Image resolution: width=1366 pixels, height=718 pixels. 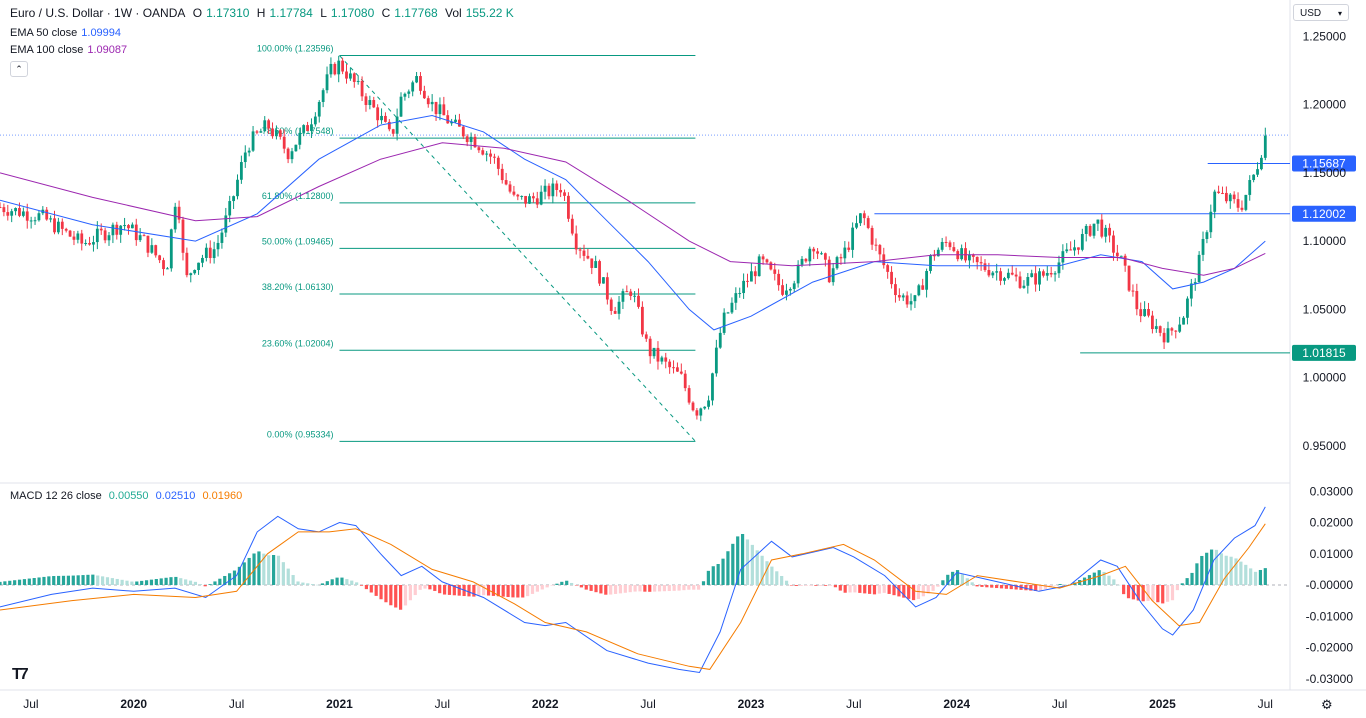 I want to click on fib-level-label: 50.00% (1.09465), so click(x=298, y=241).